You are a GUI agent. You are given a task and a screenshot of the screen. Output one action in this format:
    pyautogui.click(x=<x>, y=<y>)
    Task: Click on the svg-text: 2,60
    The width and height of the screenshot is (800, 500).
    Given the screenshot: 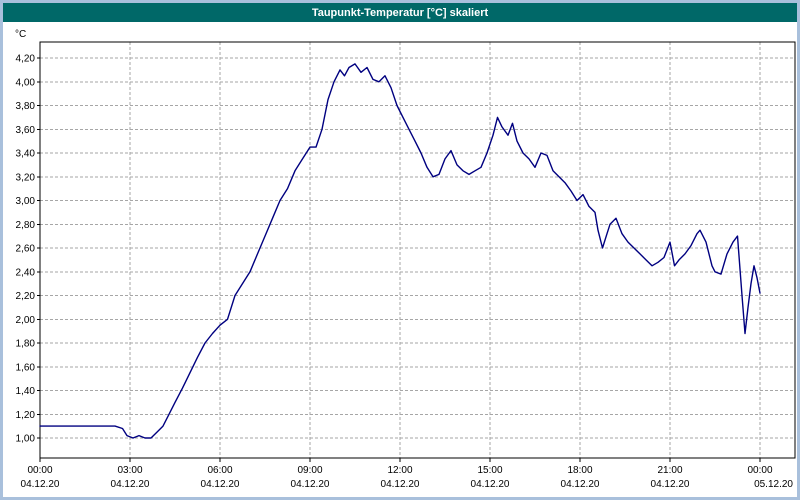 What is the action you would take?
    pyautogui.click(x=26, y=249)
    